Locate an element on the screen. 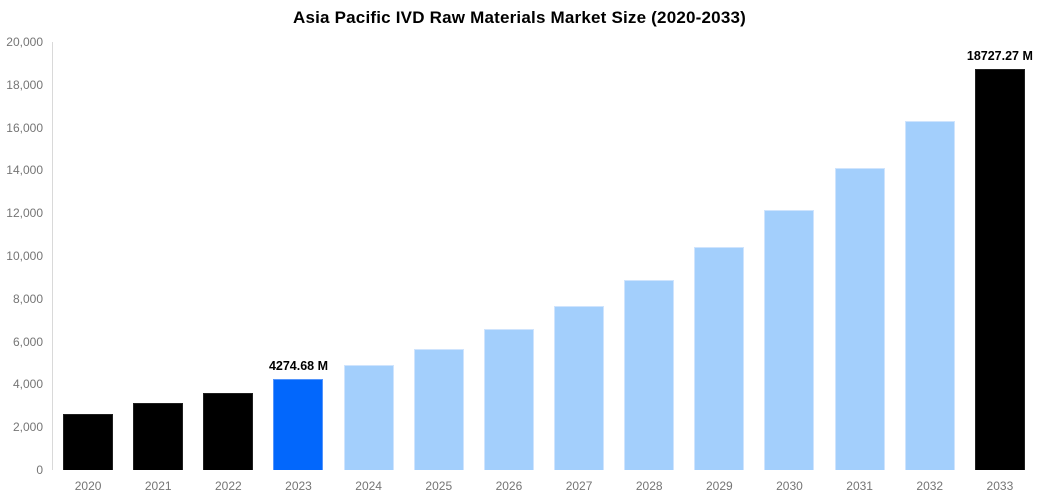 The width and height of the screenshot is (1039, 500). x-tick-label-2025: 2025 is located at coordinates (439, 486).